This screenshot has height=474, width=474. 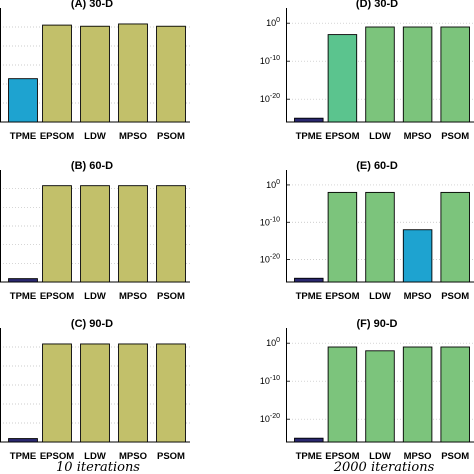 What do you see at coordinates (377, 324) in the screenshot?
I see `panel-title: (F) 90-D` at bounding box center [377, 324].